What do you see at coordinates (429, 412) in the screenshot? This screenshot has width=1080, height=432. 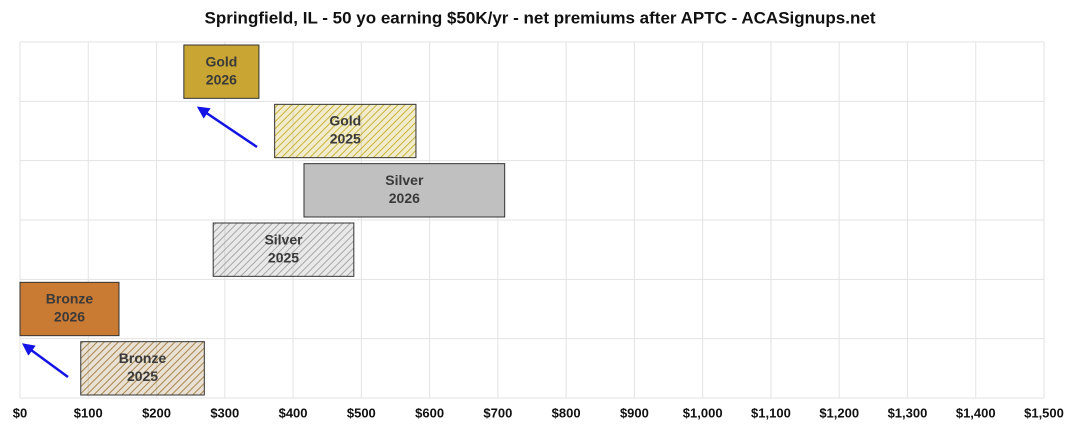 I see `x-tick-label: $600` at bounding box center [429, 412].